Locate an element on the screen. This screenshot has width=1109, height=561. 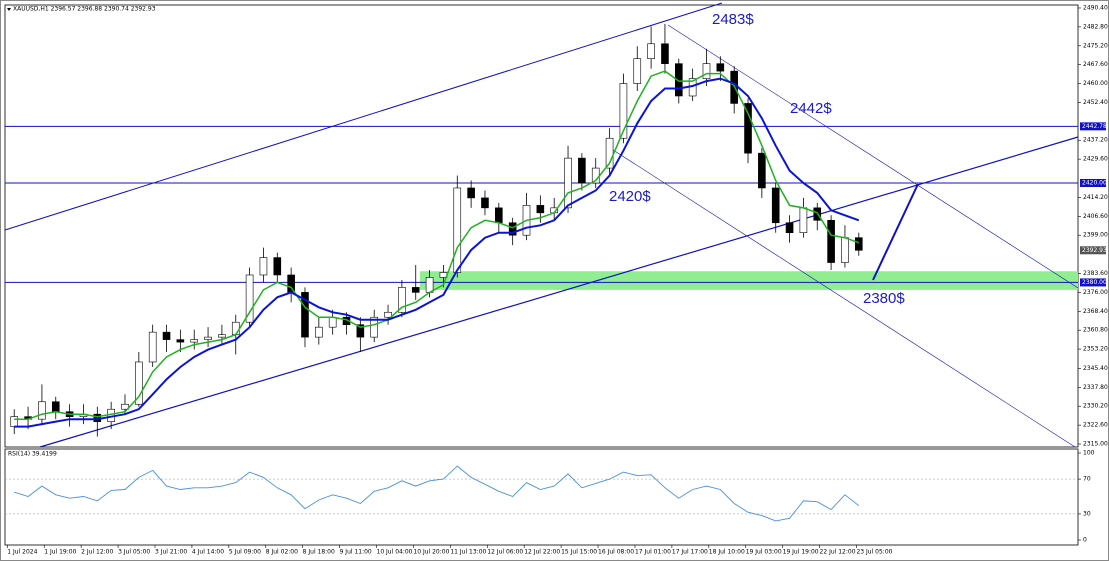
x-tick-label: 12 Jul 06:00 is located at coordinates (505, 552).